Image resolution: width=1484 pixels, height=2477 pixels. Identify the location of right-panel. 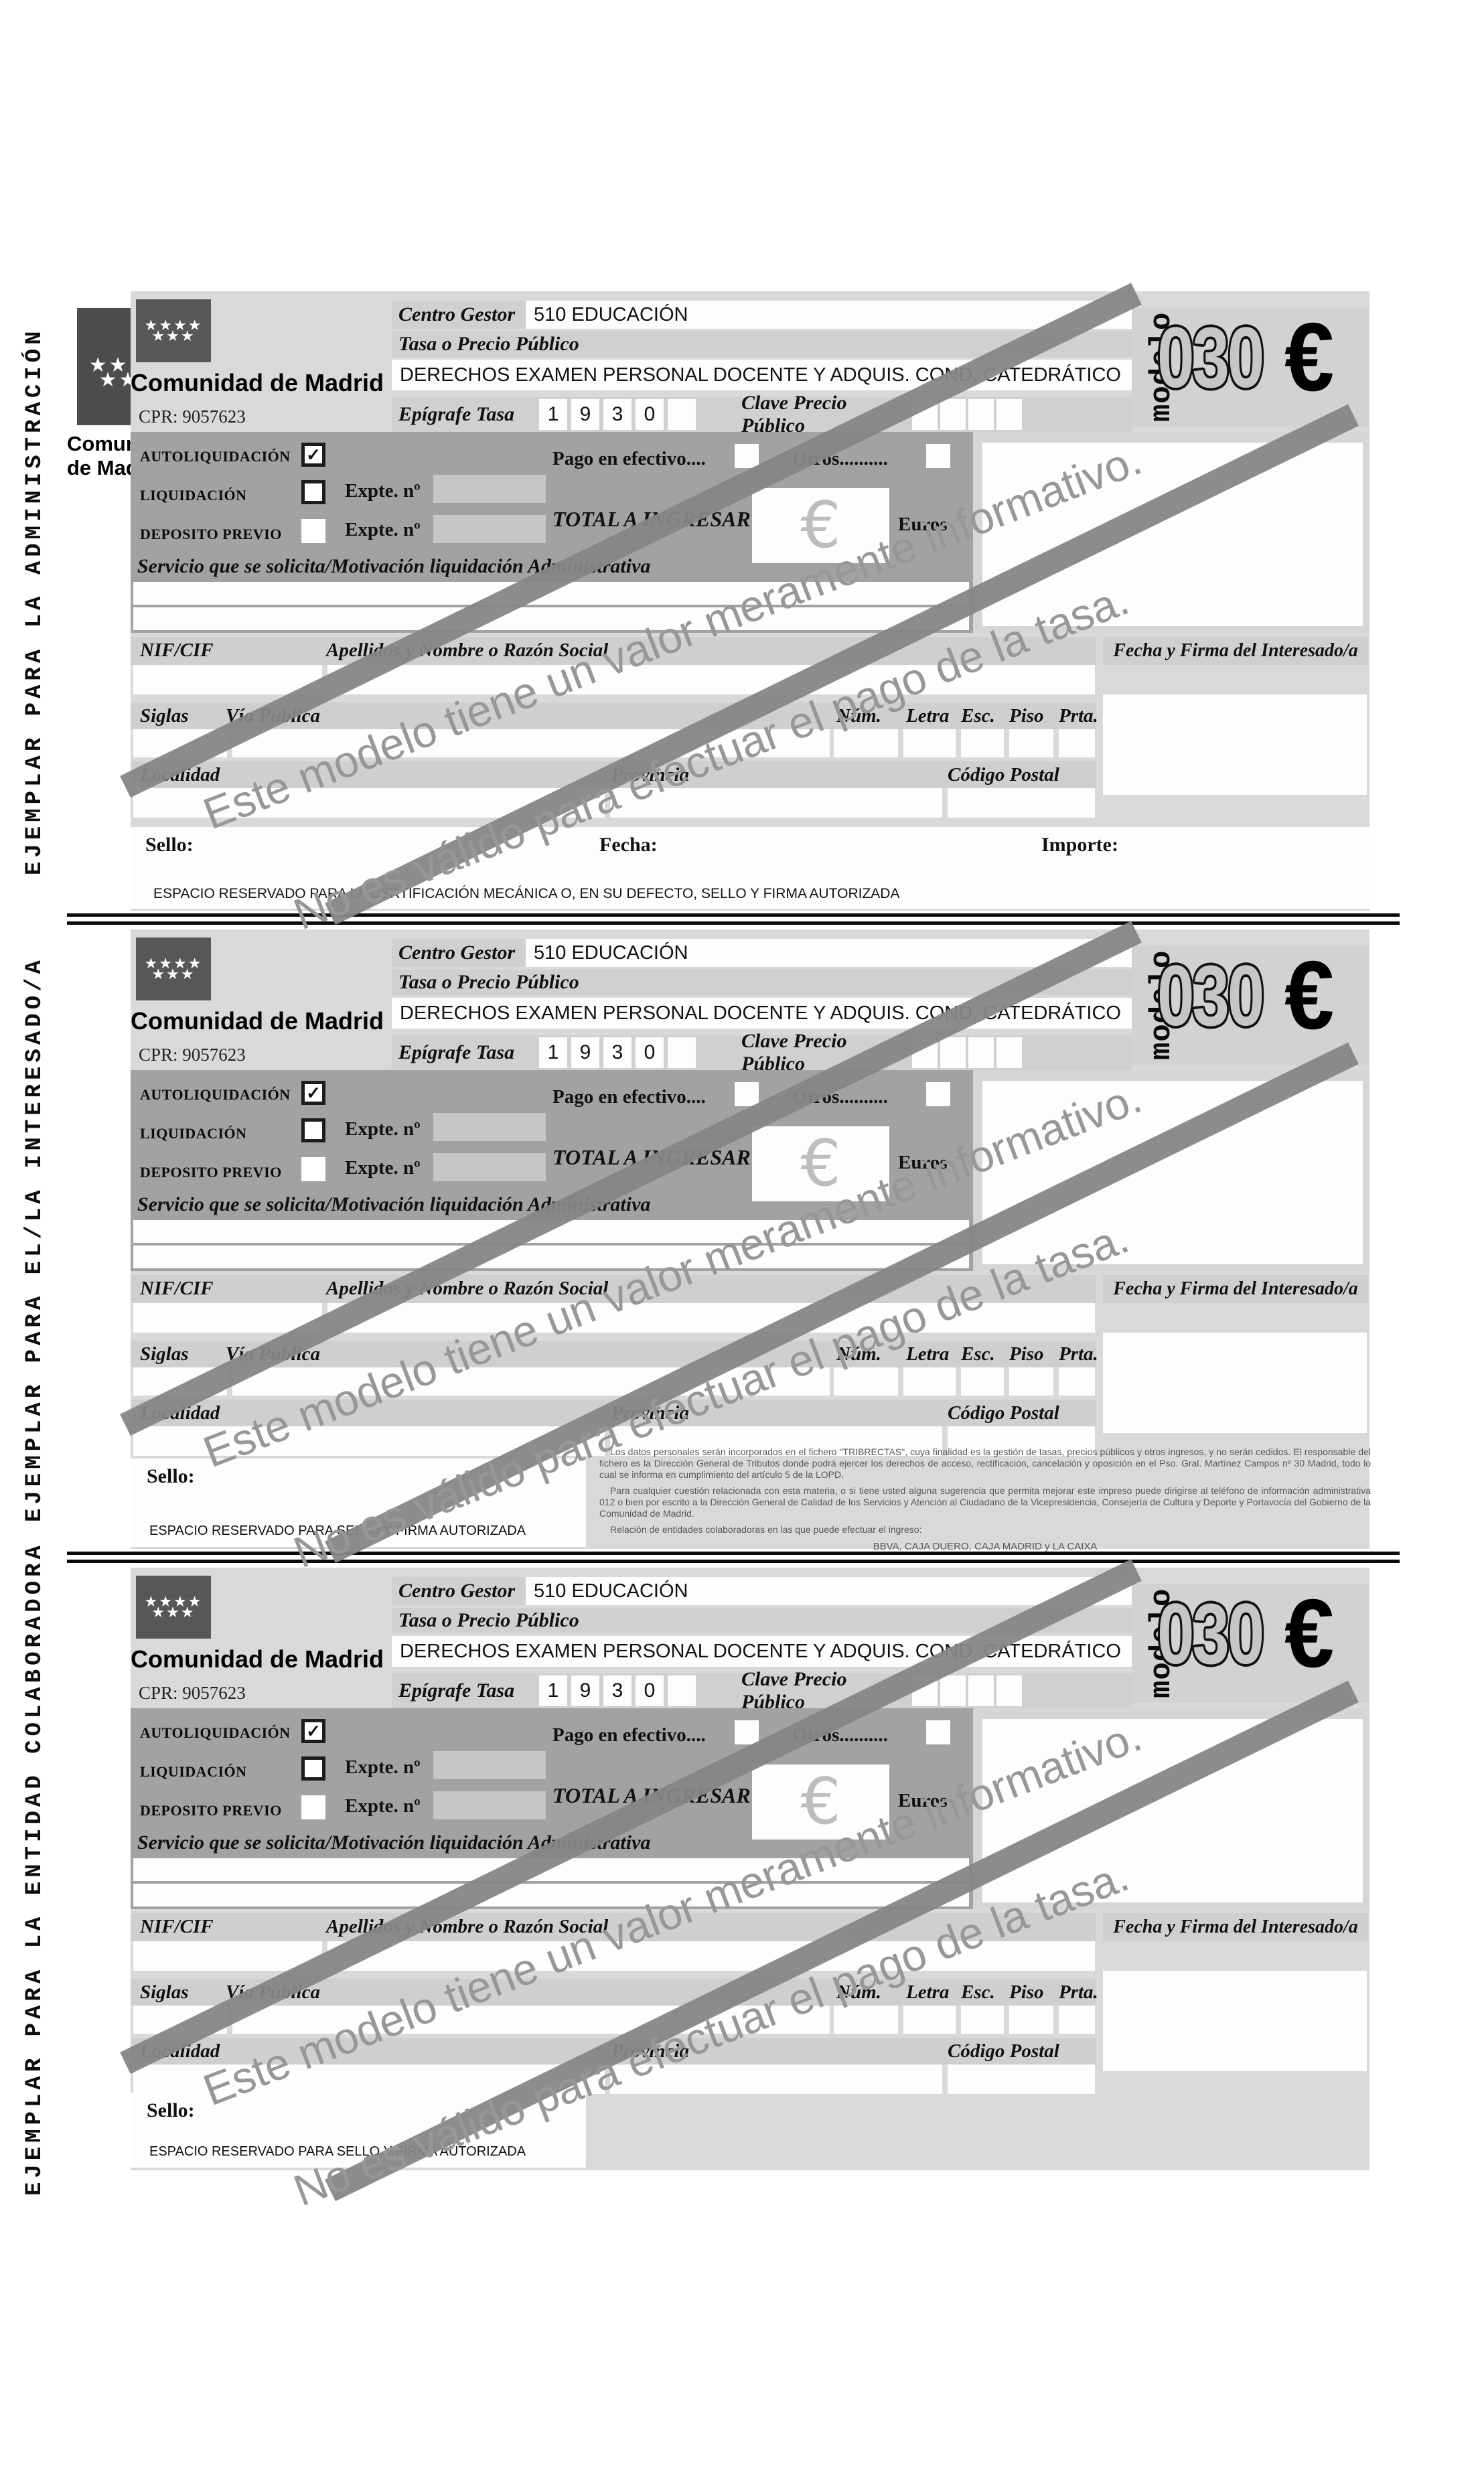
(1171, 532).